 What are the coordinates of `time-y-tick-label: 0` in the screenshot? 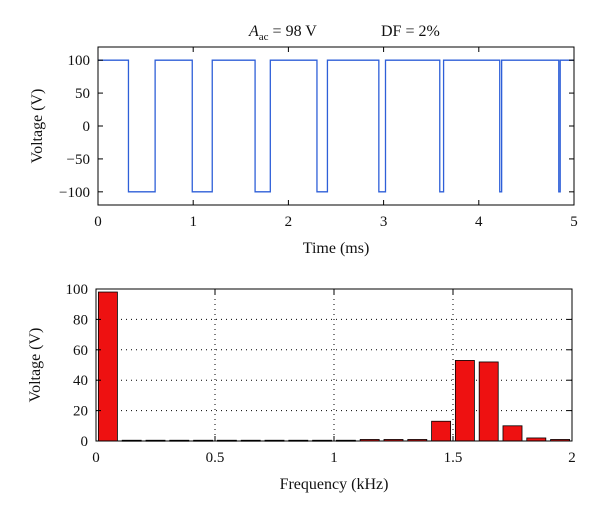 It's located at (87, 127).